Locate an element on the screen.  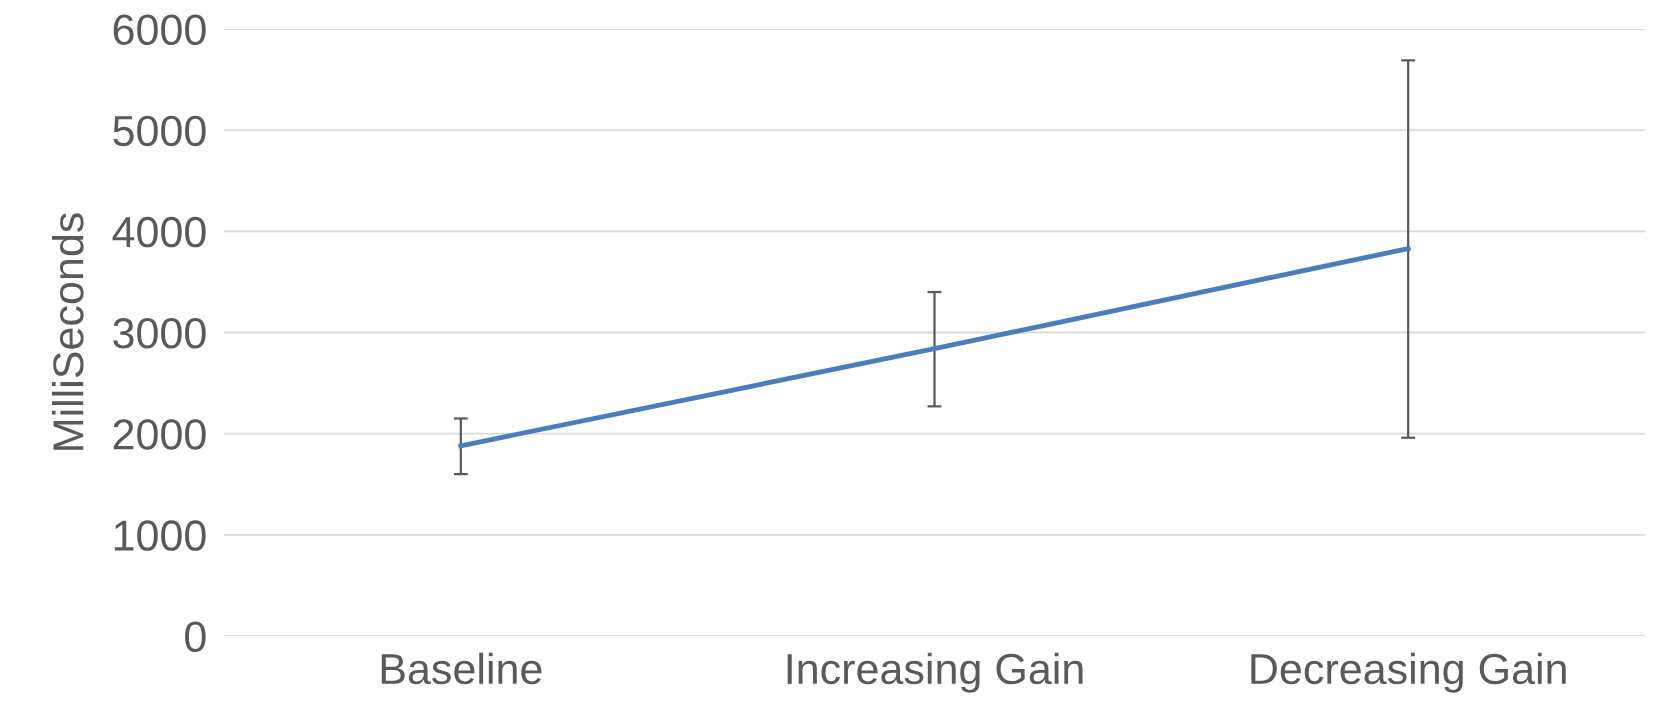
y-tick-label: 0 is located at coordinates (195, 637).